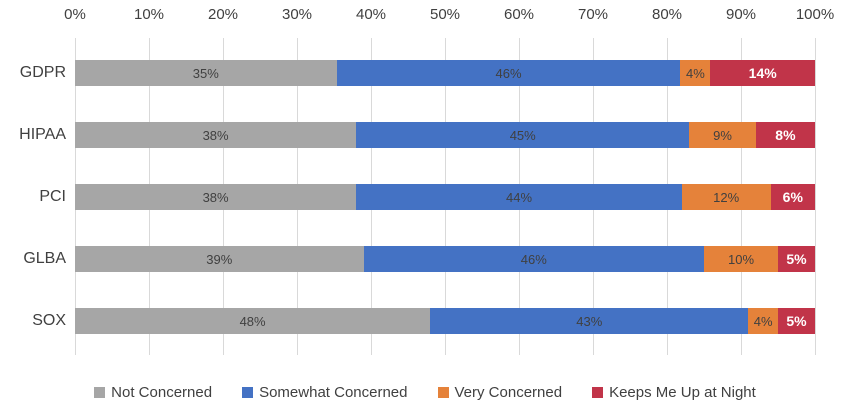 This screenshot has height=408, width=850. Describe the element at coordinates (508, 392) in the screenshot. I see `legend-label: Very Concerned` at that location.